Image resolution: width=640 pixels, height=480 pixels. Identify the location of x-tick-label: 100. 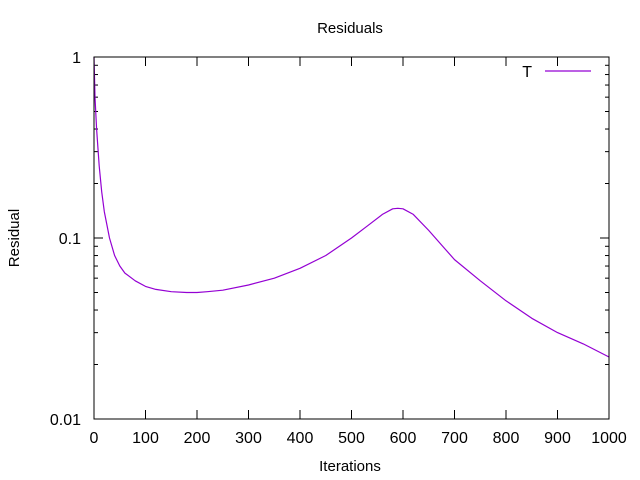
(145, 438).